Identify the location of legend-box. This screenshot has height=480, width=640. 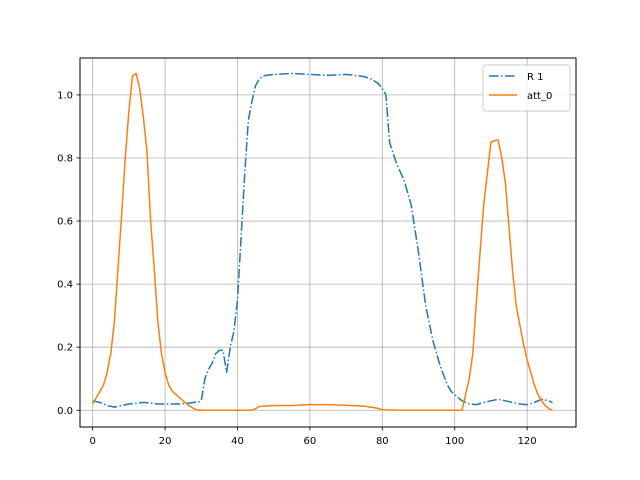
(526, 88).